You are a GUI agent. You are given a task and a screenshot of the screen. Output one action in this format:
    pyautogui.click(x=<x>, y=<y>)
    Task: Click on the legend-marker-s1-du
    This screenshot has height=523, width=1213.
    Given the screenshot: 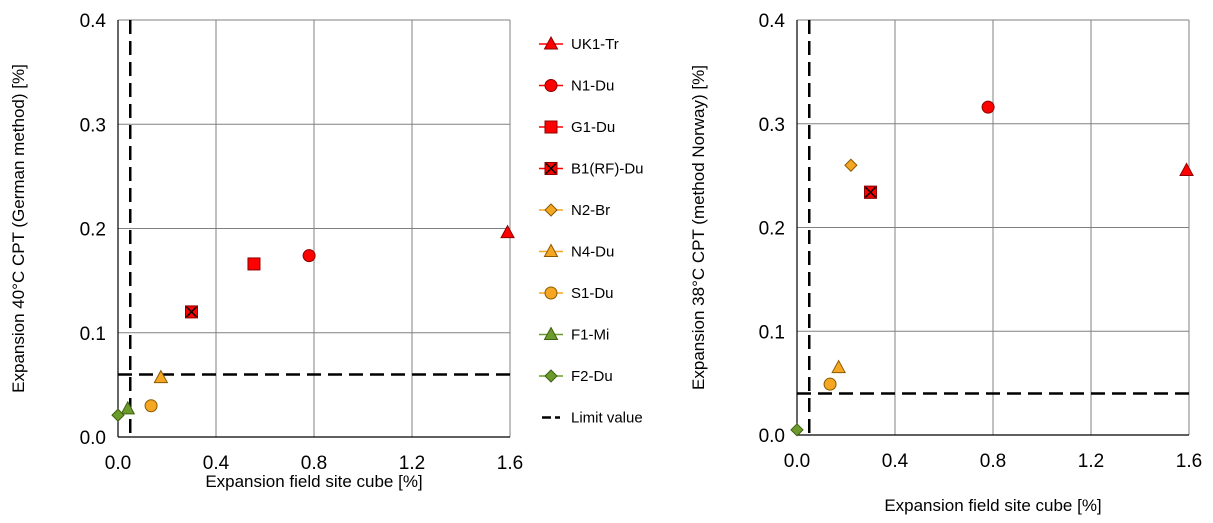 What is the action you would take?
    pyautogui.click(x=551, y=293)
    